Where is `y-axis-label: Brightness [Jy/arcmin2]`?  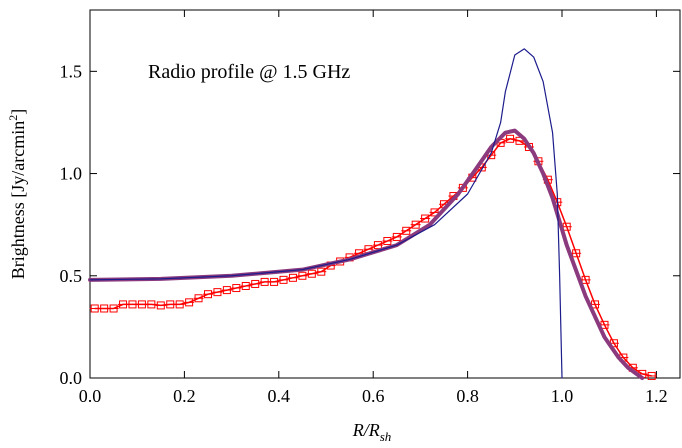 y-axis-label: Brightness [Jy/arcmin2] is located at coordinates (17, 194).